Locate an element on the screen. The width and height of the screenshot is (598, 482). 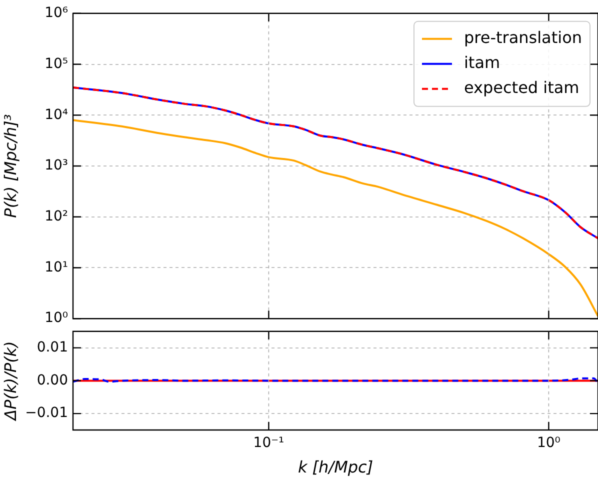
y-tick-label: 0.00 is located at coordinates (52, 380).